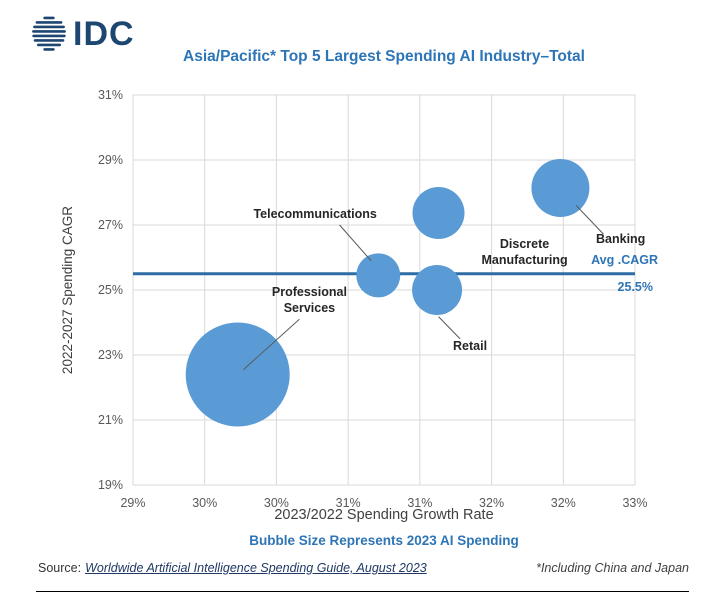  I want to click on bubble-label: Services, so click(309, 308).